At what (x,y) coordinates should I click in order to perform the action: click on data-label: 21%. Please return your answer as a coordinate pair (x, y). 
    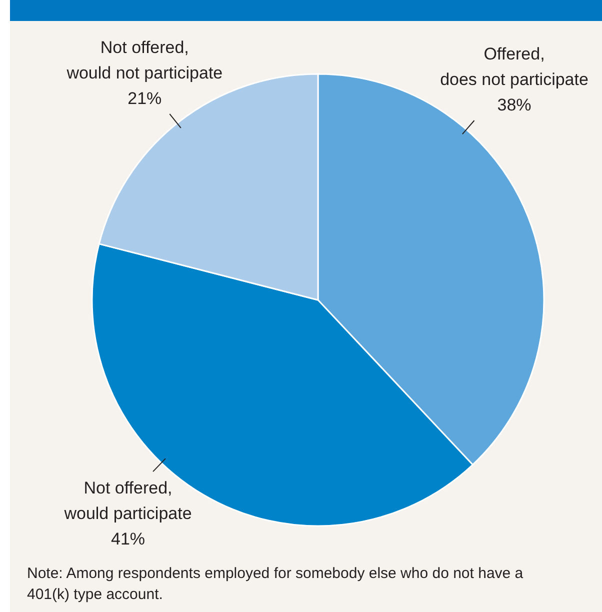
    Looking at the image, I should click on (145, 98).